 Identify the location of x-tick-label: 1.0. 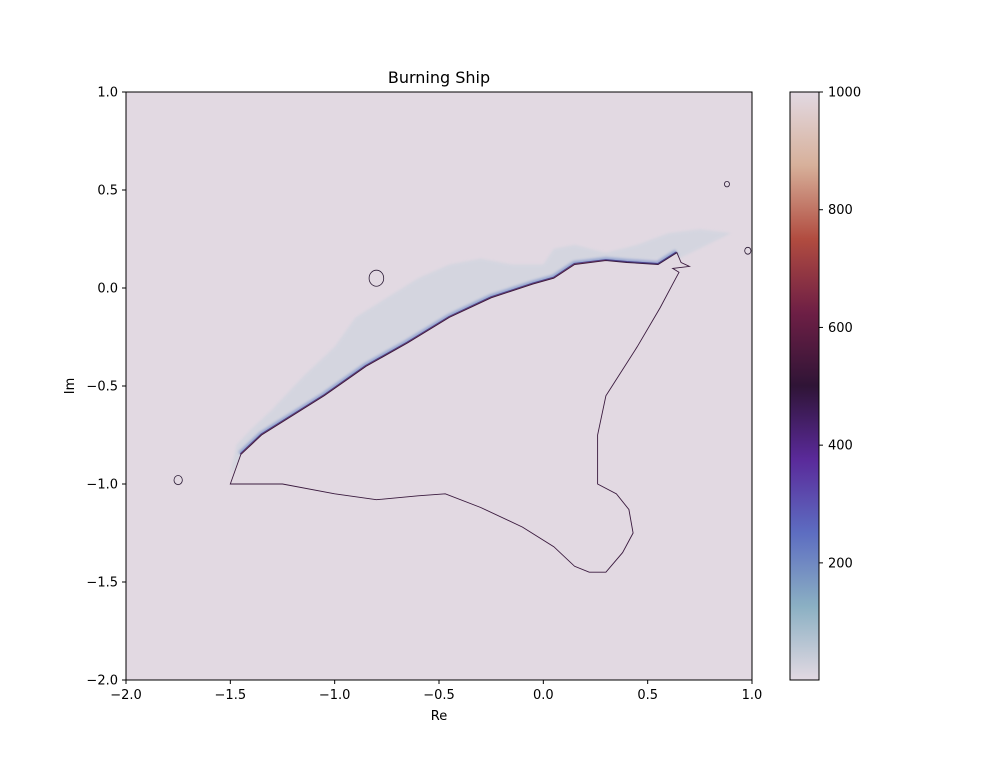
(752, 695).